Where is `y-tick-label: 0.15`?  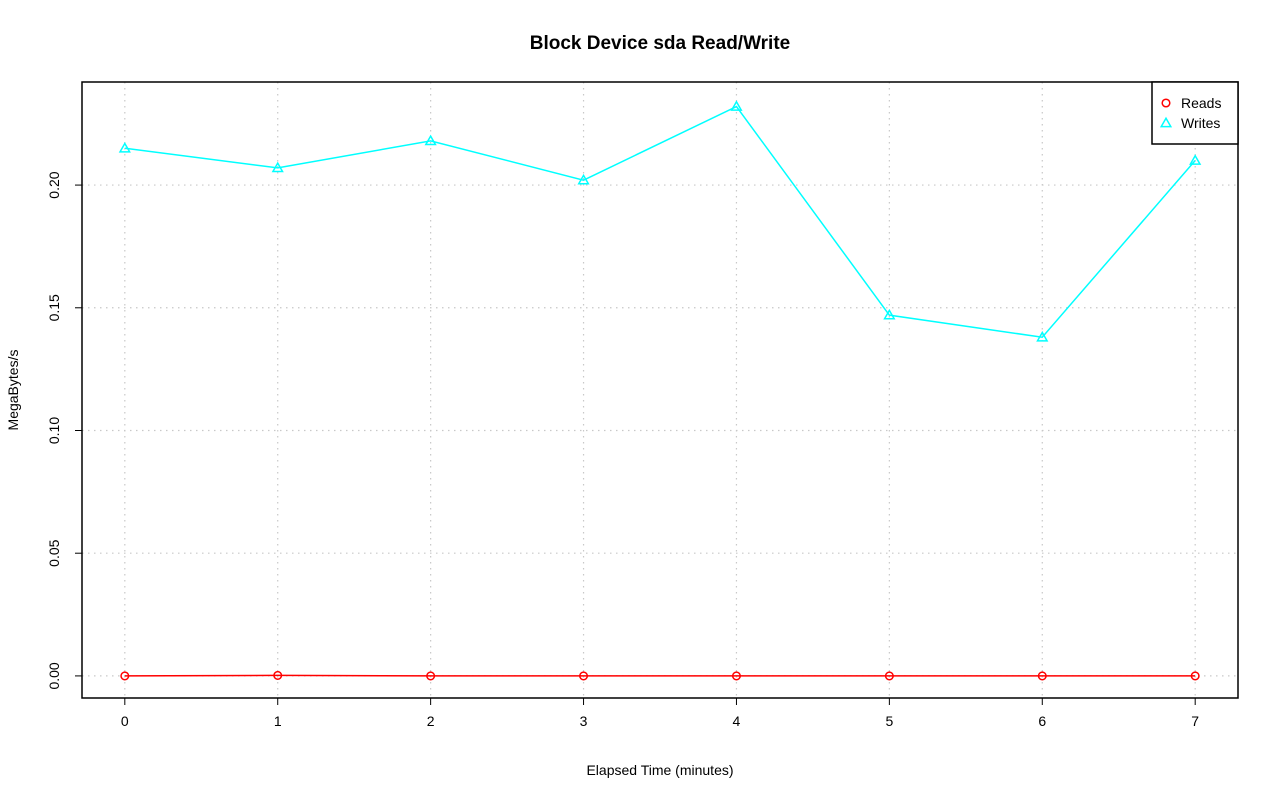
y-tick-label: 0.15 is located at coordinates (54, 307).